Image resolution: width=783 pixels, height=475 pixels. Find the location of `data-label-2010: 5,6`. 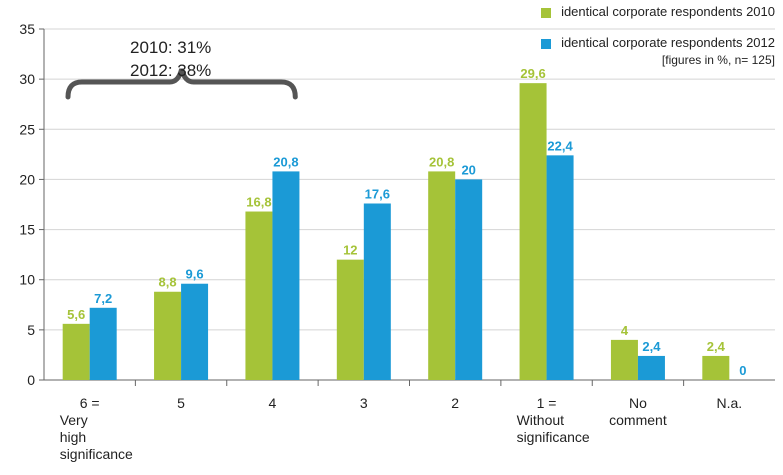

data-label-2010: 5,6 is located at coordinates (76, 314).